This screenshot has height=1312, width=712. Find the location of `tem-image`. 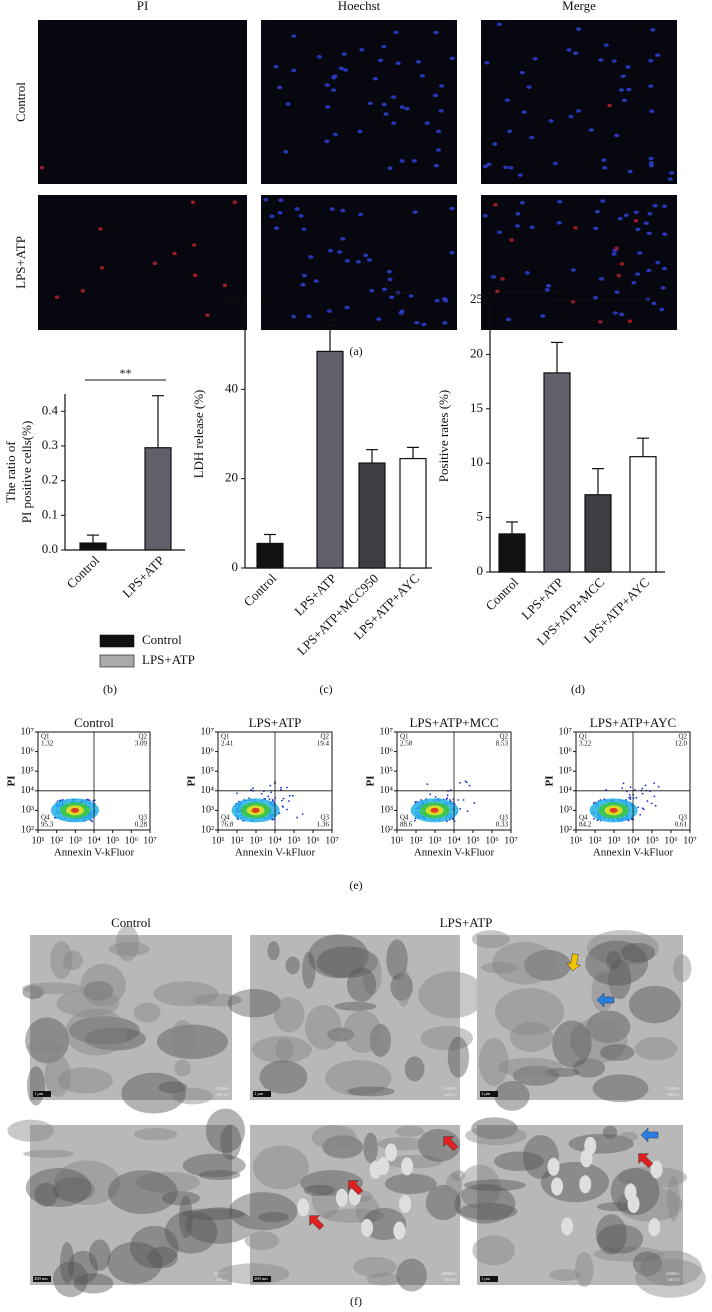

tem-image is located at coordinates (355, 1017).